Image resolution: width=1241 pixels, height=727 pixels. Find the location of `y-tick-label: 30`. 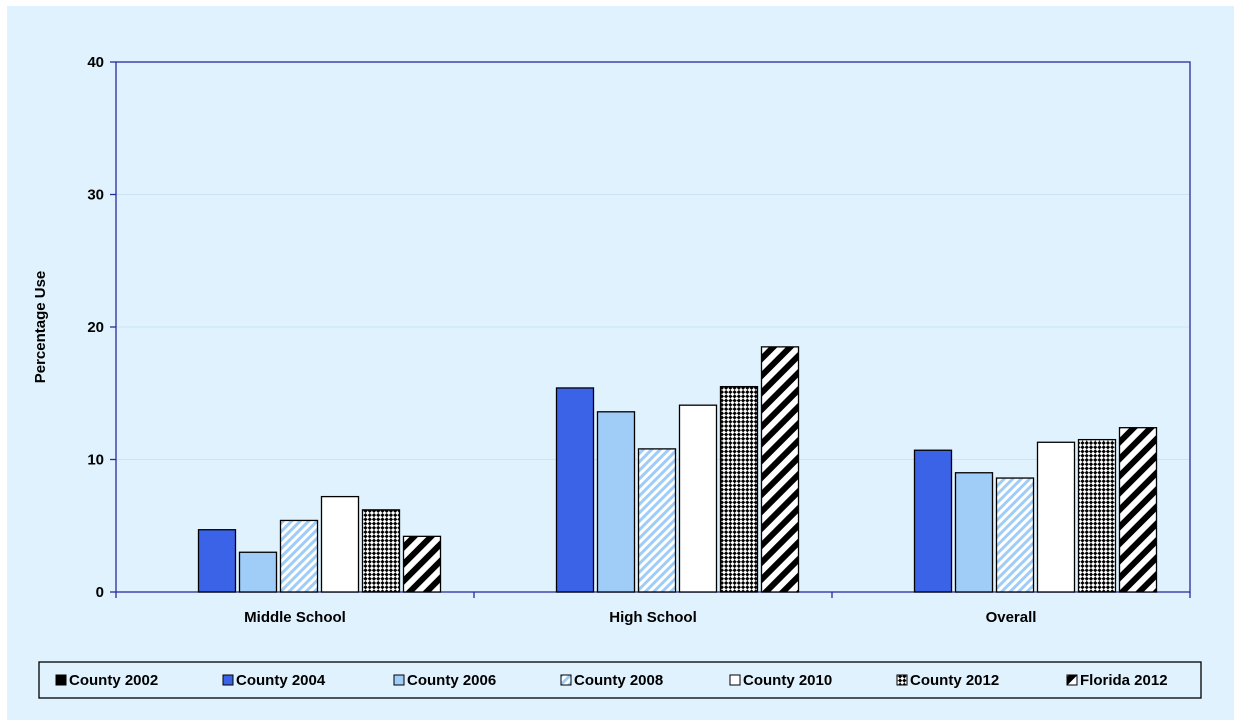

y-tick-label: 30 is located at coordinates (95, 195).